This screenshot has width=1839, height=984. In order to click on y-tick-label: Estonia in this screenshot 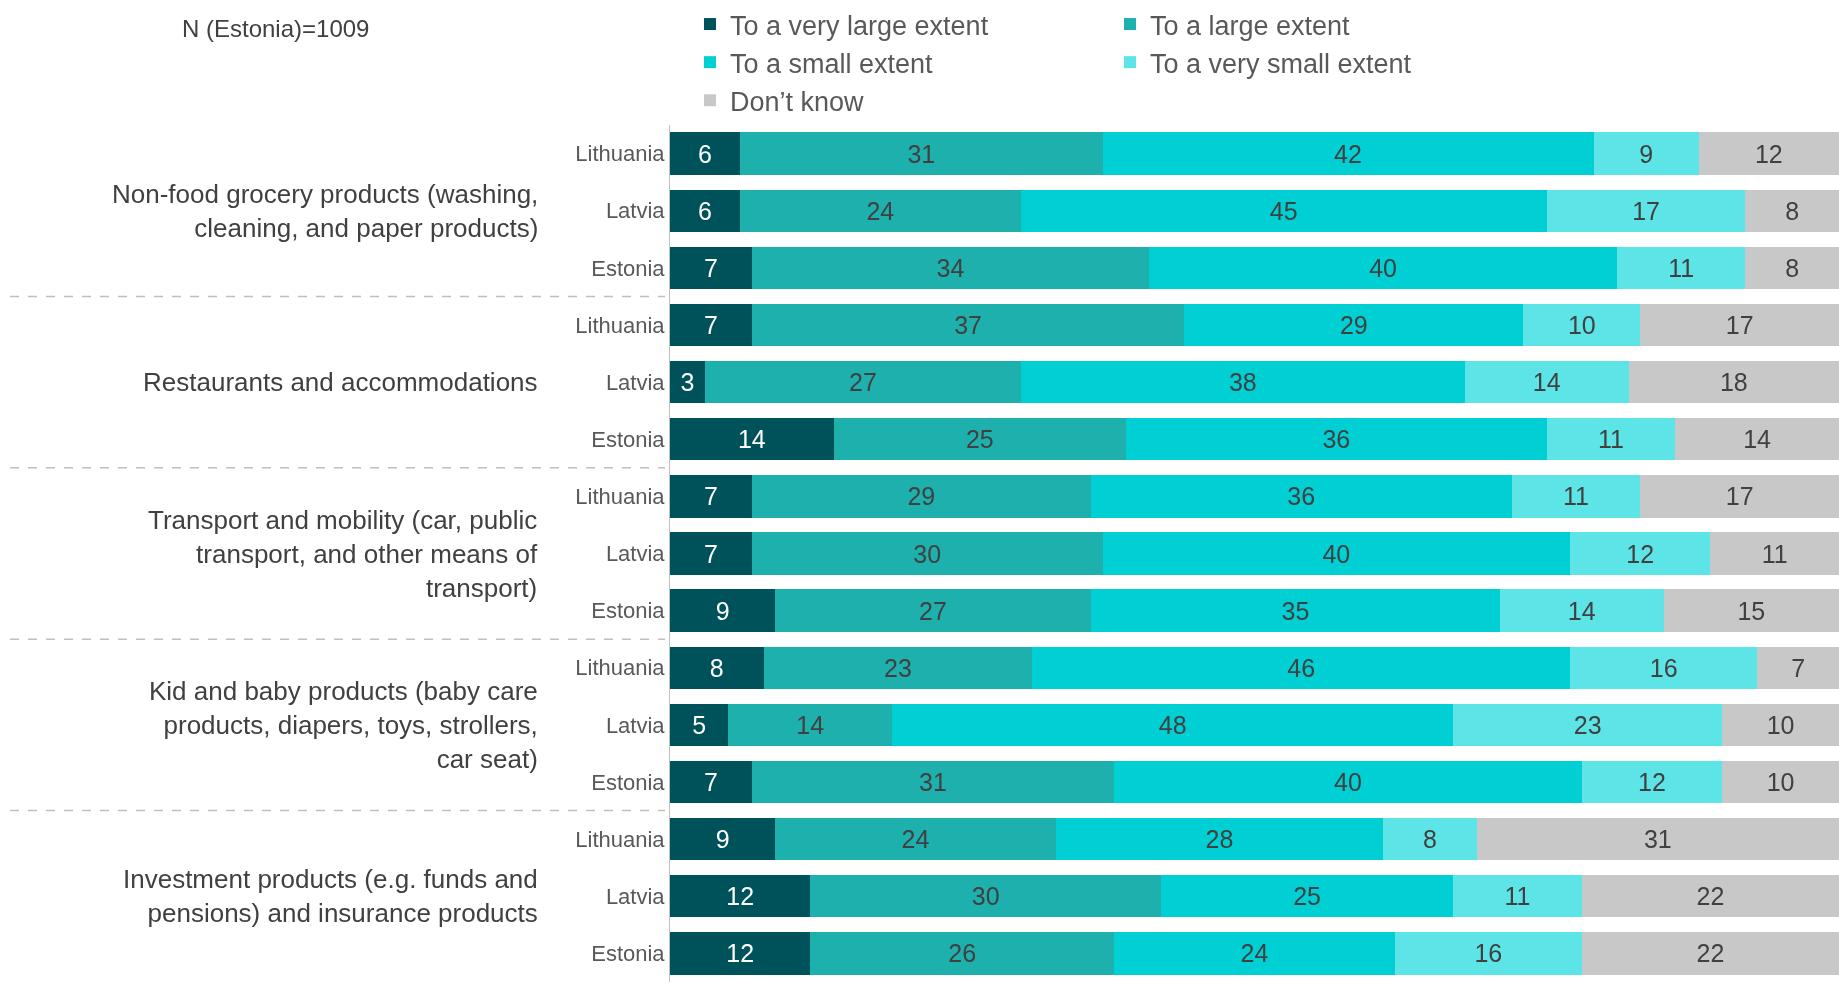, I will do `click(628, 439)`.